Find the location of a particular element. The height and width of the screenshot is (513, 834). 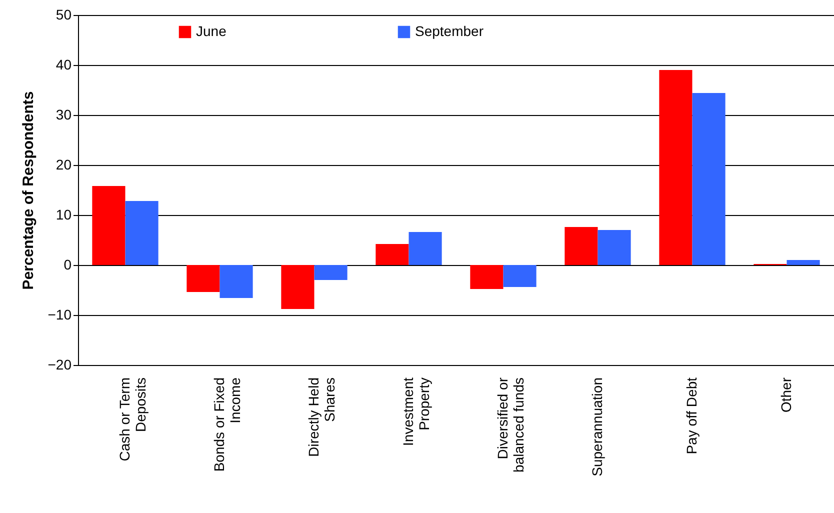

y-tick-label: 50 is located at coordinates (64, 14).